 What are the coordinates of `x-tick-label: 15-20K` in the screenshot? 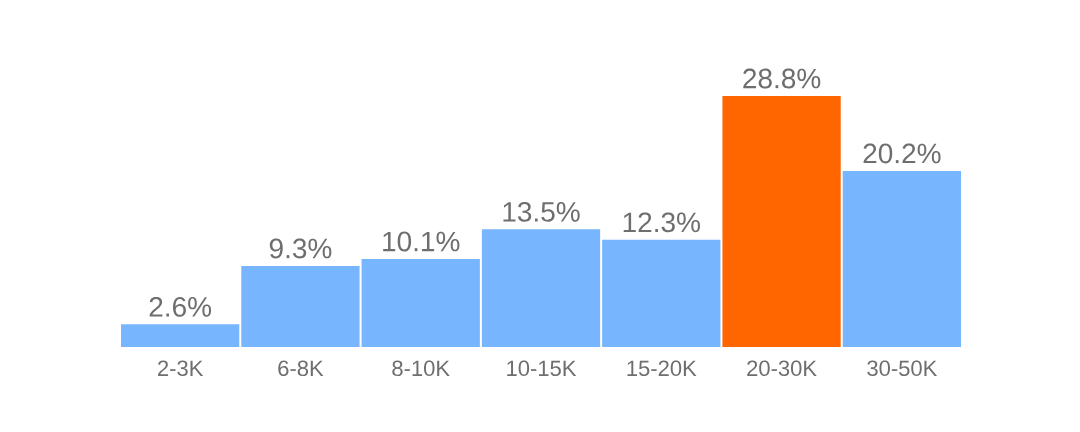 It's located at (662, 368).